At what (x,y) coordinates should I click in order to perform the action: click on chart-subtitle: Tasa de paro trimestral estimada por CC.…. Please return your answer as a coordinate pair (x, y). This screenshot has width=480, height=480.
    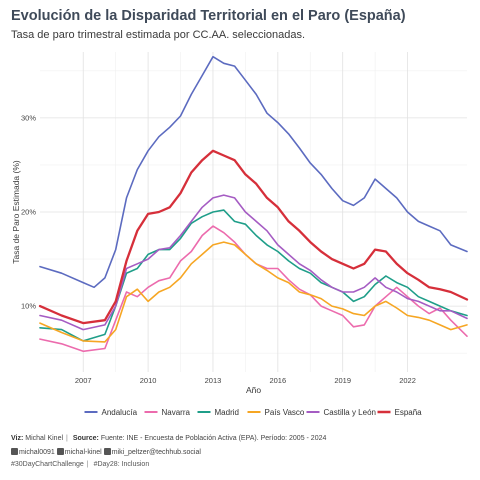
    Looking at the image, I should click on (158, 35).